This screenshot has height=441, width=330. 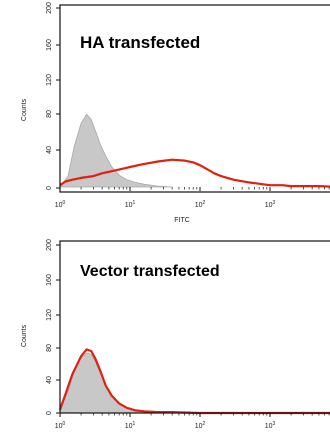 What do you see at coordinates (140, 42) in the screenshot?
I see `panel-title: HA transfected` at bounding box center [140, 42].